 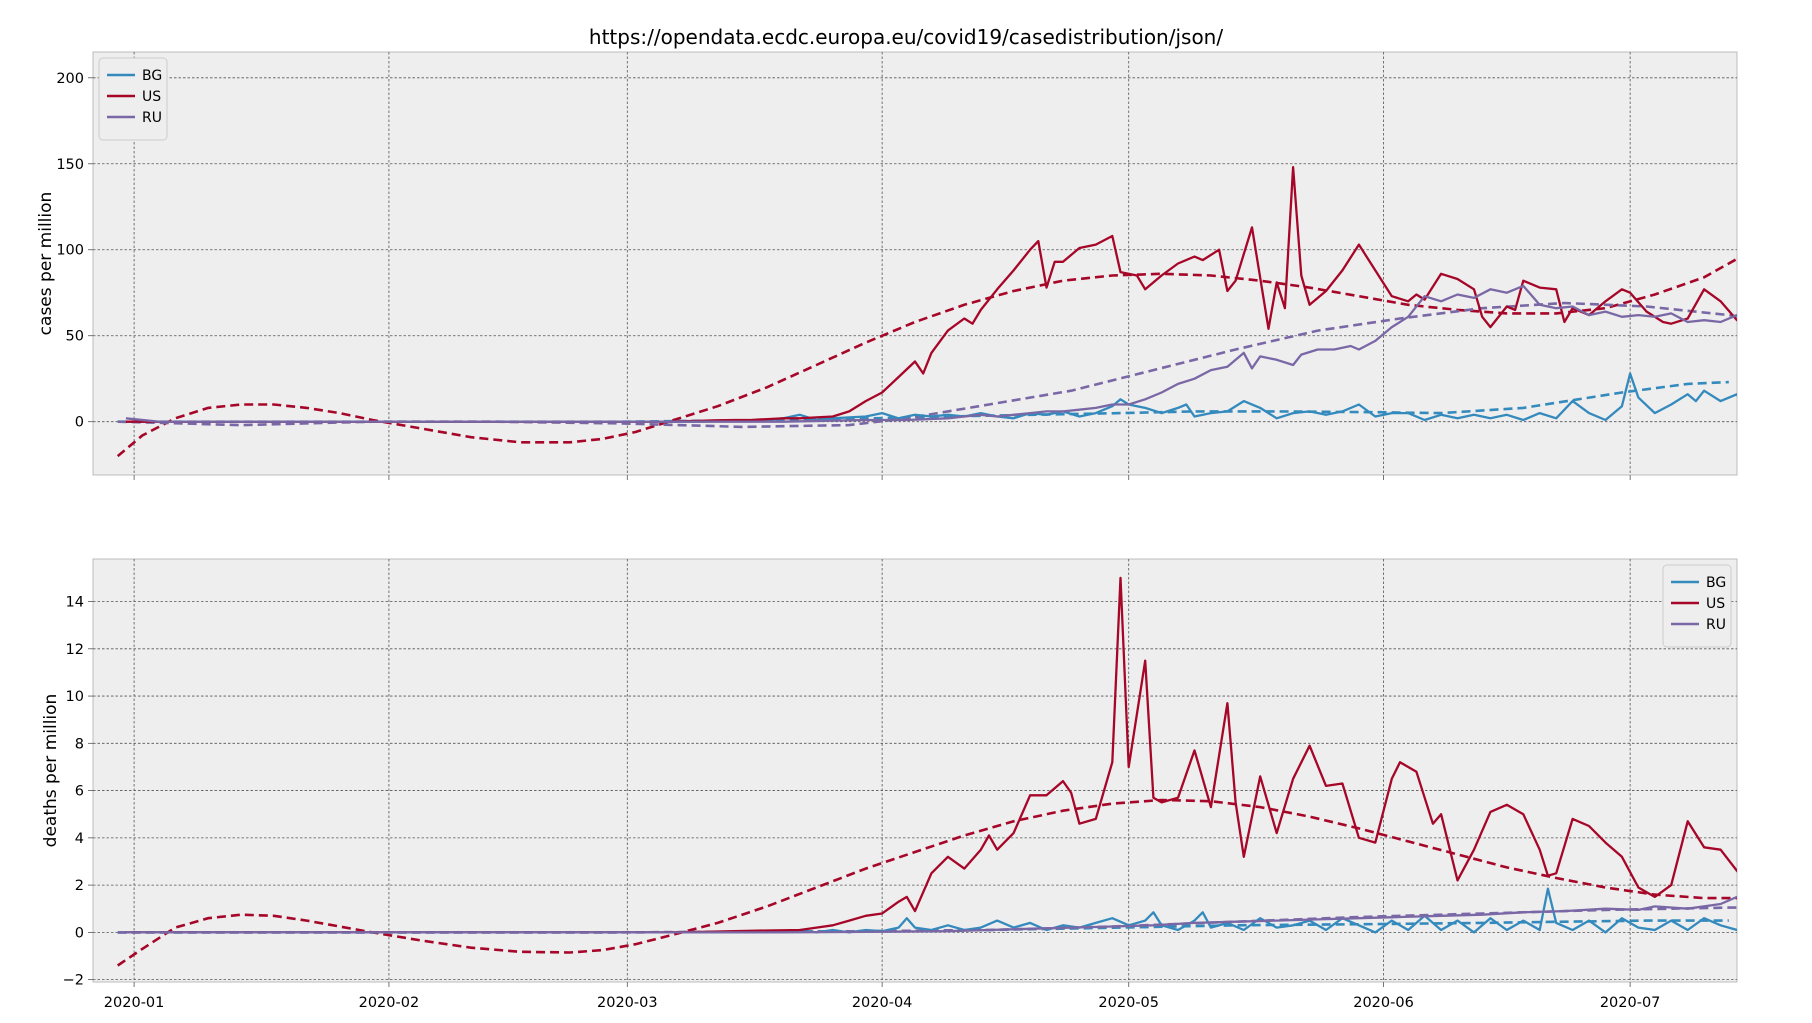 What do you see at coordinates (1383, 1003) in the screenshot?
I see `x-tick-label: 2020-06` at bounding box center [1383, 1003].